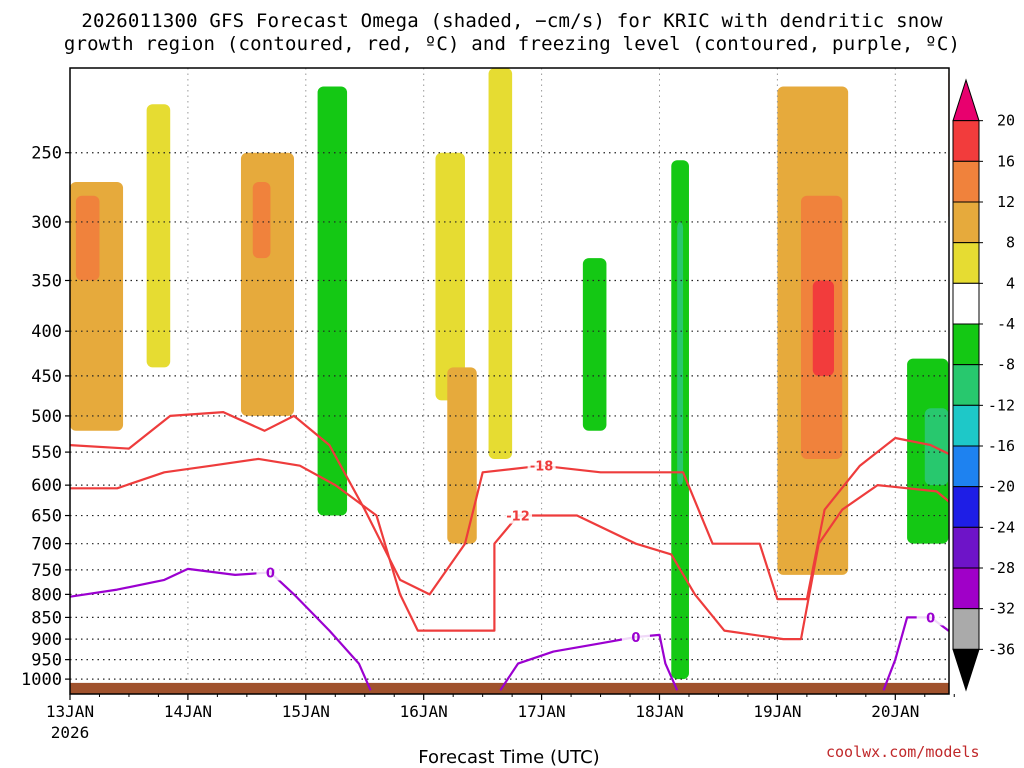 Image resolution: width=1024 pixels, height=768 pixels. Describe the element at coordinates (46, 545) in the screenshot. I see `y-tick-label-700: 700` at that location.